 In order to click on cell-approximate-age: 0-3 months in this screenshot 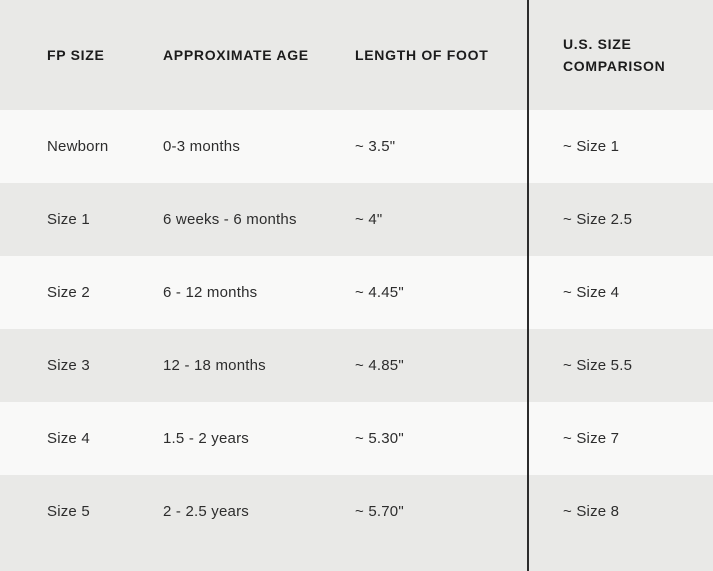, I will do `click(202, 146)`.